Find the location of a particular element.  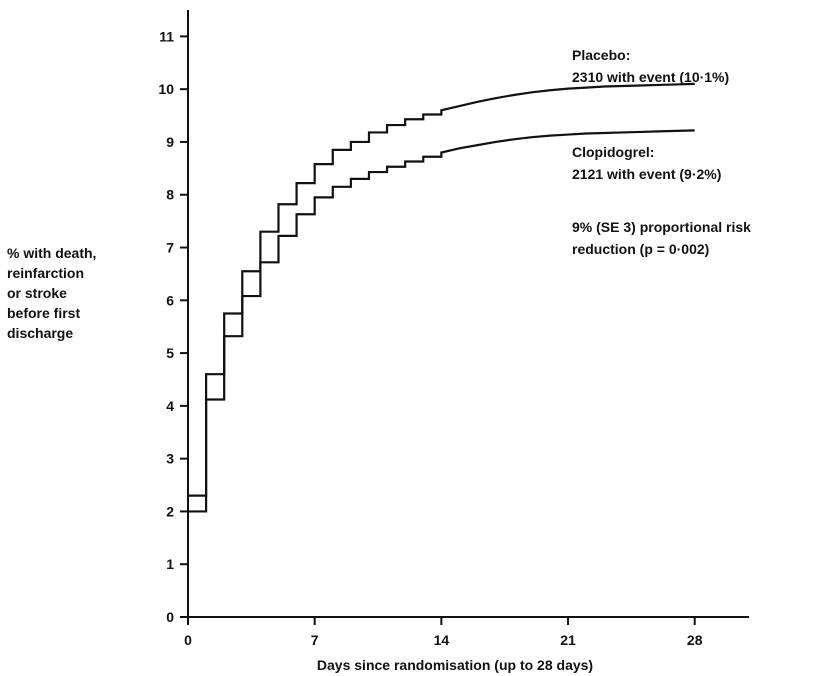

y-tick-label: 5 is located at coordinates (170, 353).